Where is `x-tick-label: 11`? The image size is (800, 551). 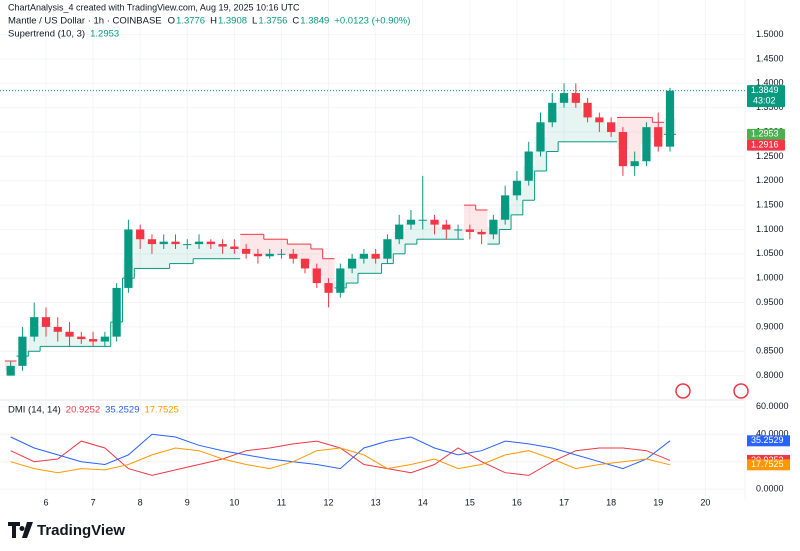 x-tick-label: 11 is located at coordinates (281, 502).